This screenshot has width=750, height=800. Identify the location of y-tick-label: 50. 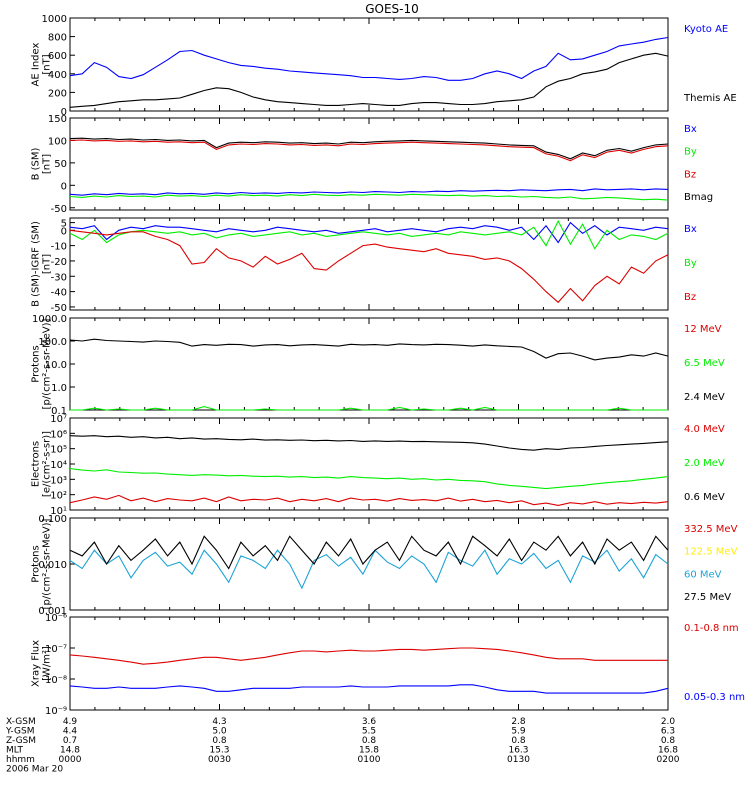
(60, 164).